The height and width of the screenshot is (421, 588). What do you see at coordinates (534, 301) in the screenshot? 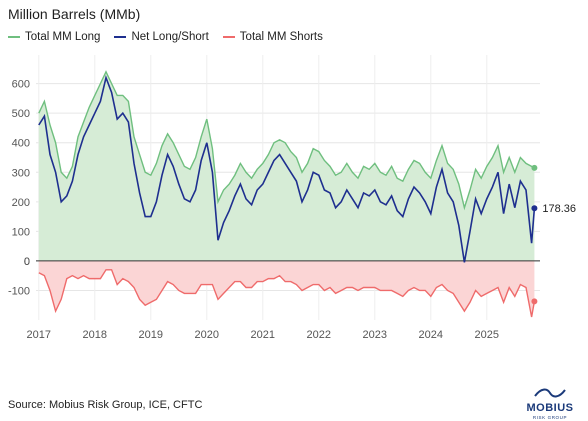
I see `end-point-total-mm-shorts` at bounding box center [534, 301].